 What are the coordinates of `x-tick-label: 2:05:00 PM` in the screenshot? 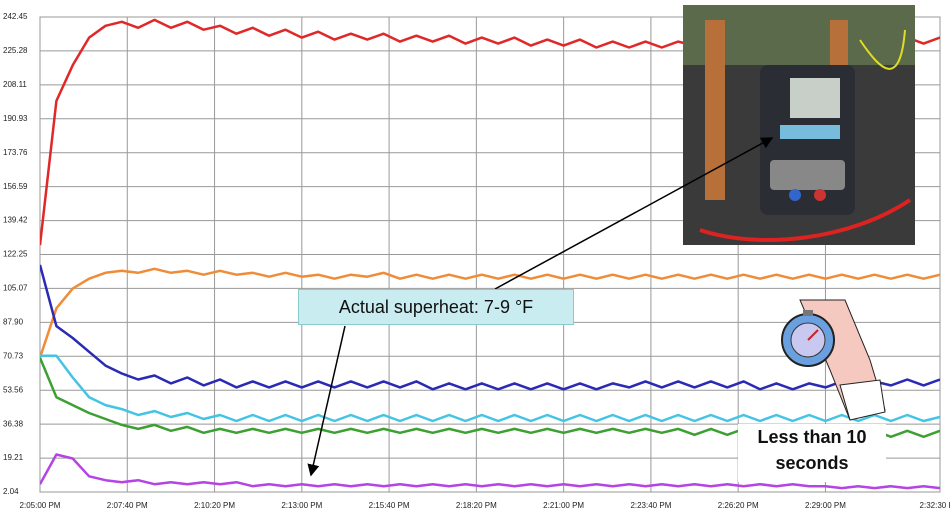 It's located at (40, 505).